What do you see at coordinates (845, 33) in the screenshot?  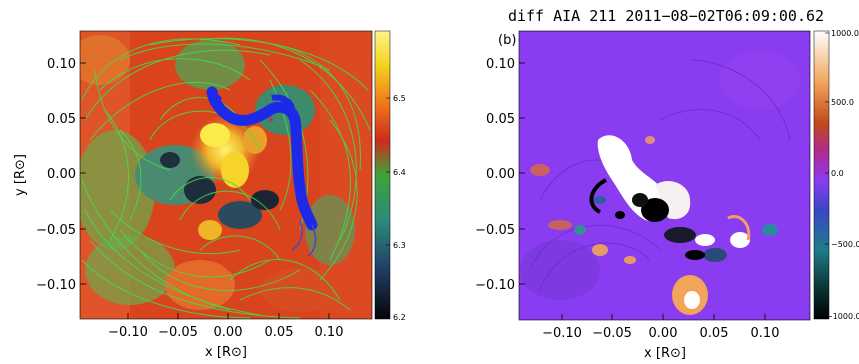 I see `panel-b-cb-label: 1000.0` at bounding box center [845, 33].